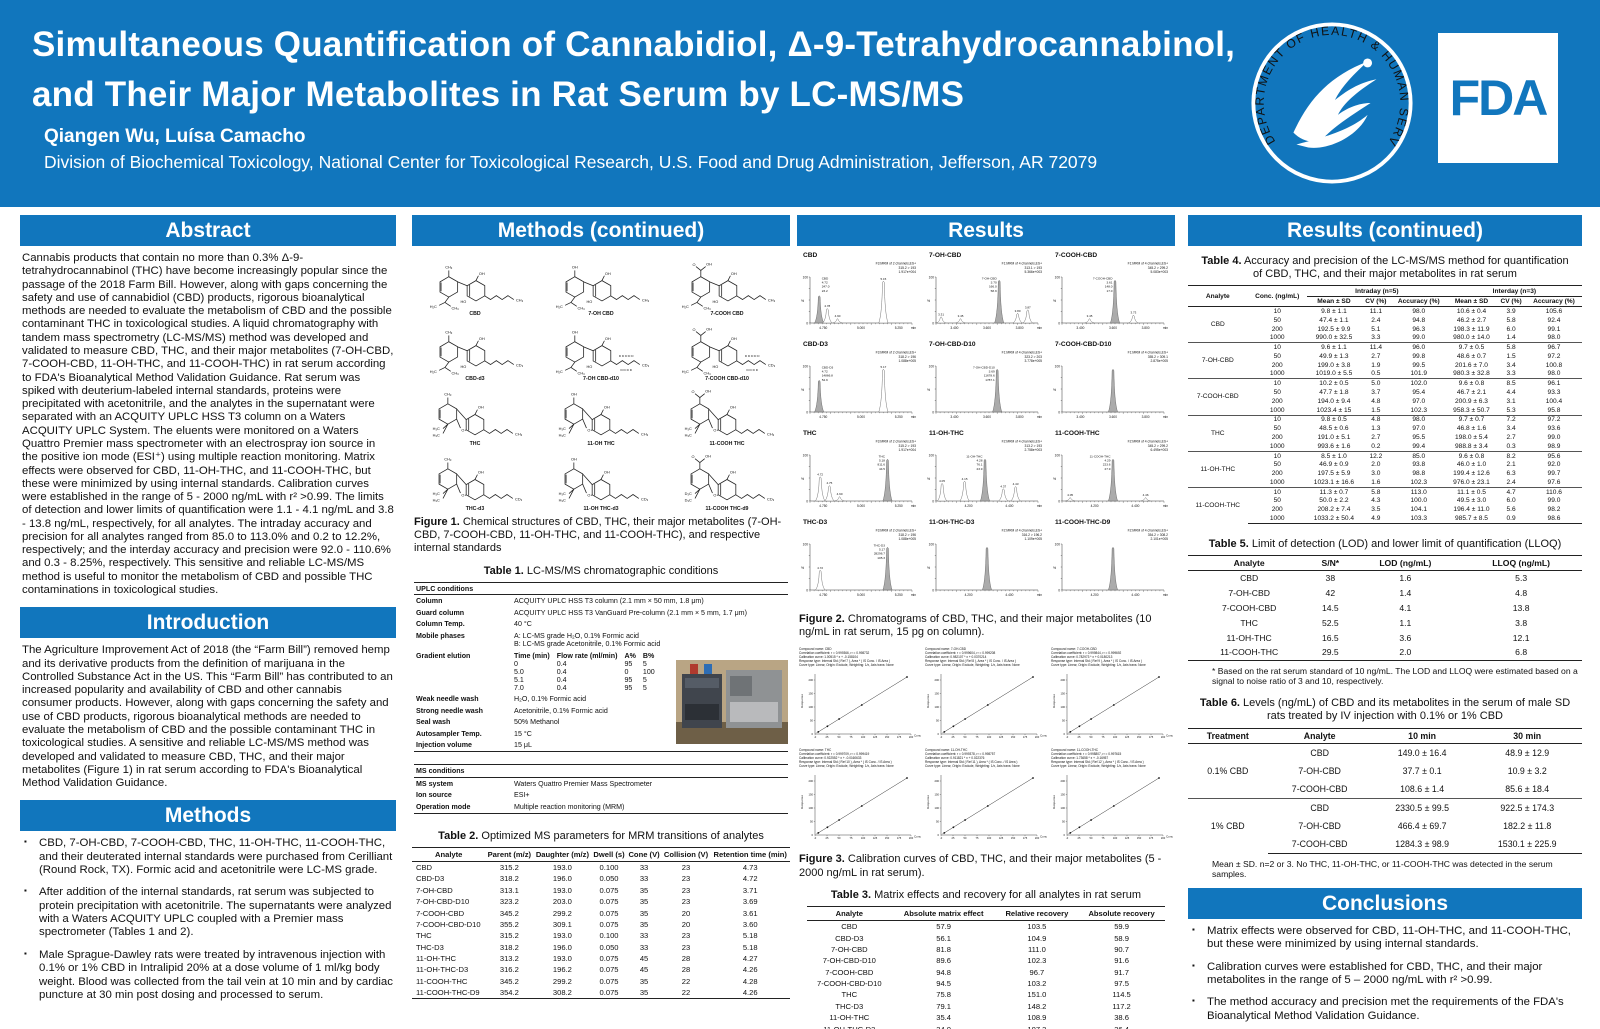 The image size is (1600, 1029). What do you see at coordinates (1334, 482) in the screenshot?
I see `table-cell: 1023.1 ± 16.6` at bounding box center [1334, 482].